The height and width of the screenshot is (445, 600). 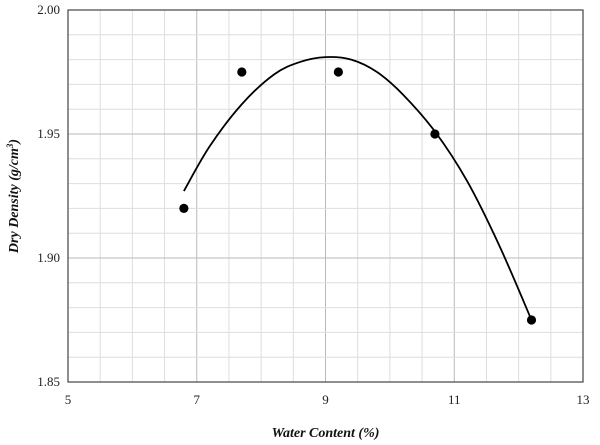 What do you see at coordinates (48, 381) in the screenshot?
I see `y-tick-label: 1.85` at bounding box center [48, 381].